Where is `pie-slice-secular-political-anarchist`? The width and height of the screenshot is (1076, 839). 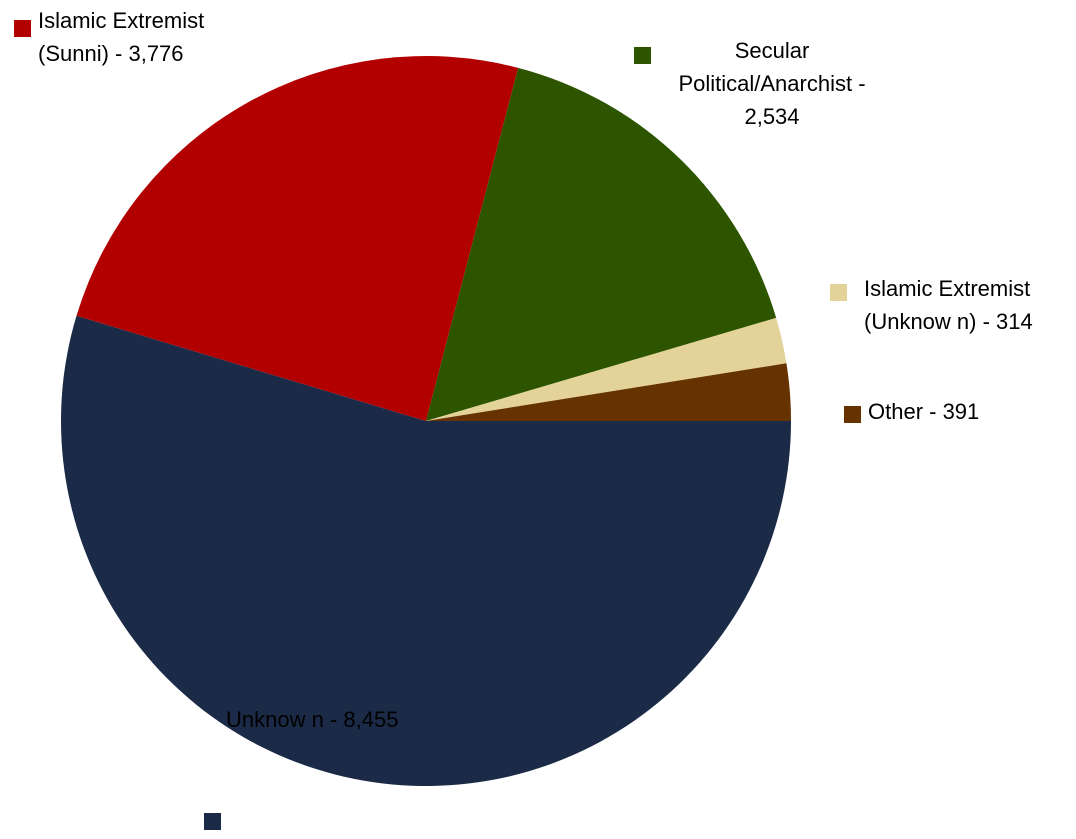
pie-slice-secular-political-anarchist is located at coordinates (601, 244).